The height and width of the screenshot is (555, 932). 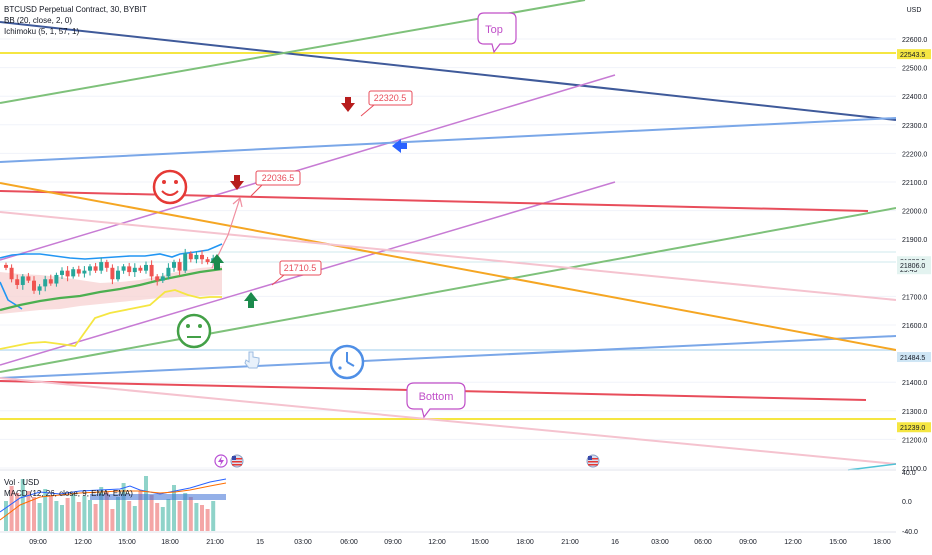 What do you see at coordinates (42, 31) in the screenshot?
I see `ichimoku-legend: Ichimoku (5, 1, 57, 1)` at bounding box center [42, 31].